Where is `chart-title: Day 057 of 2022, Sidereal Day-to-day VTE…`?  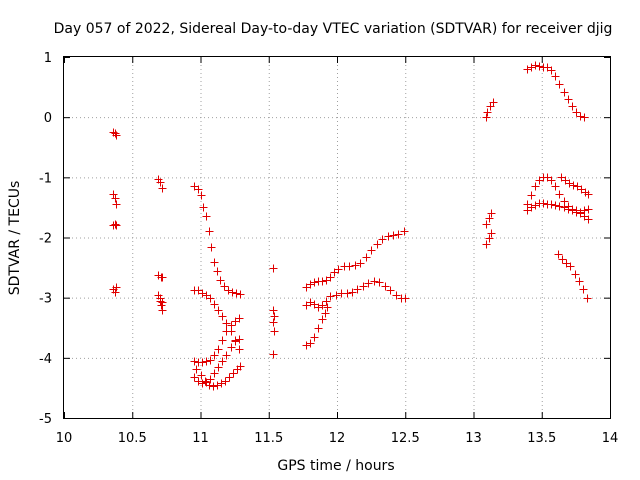 chart-title: Day 057 of 2022, Sidereal Day-to-day VTE… is located at coordinates (333, 29).